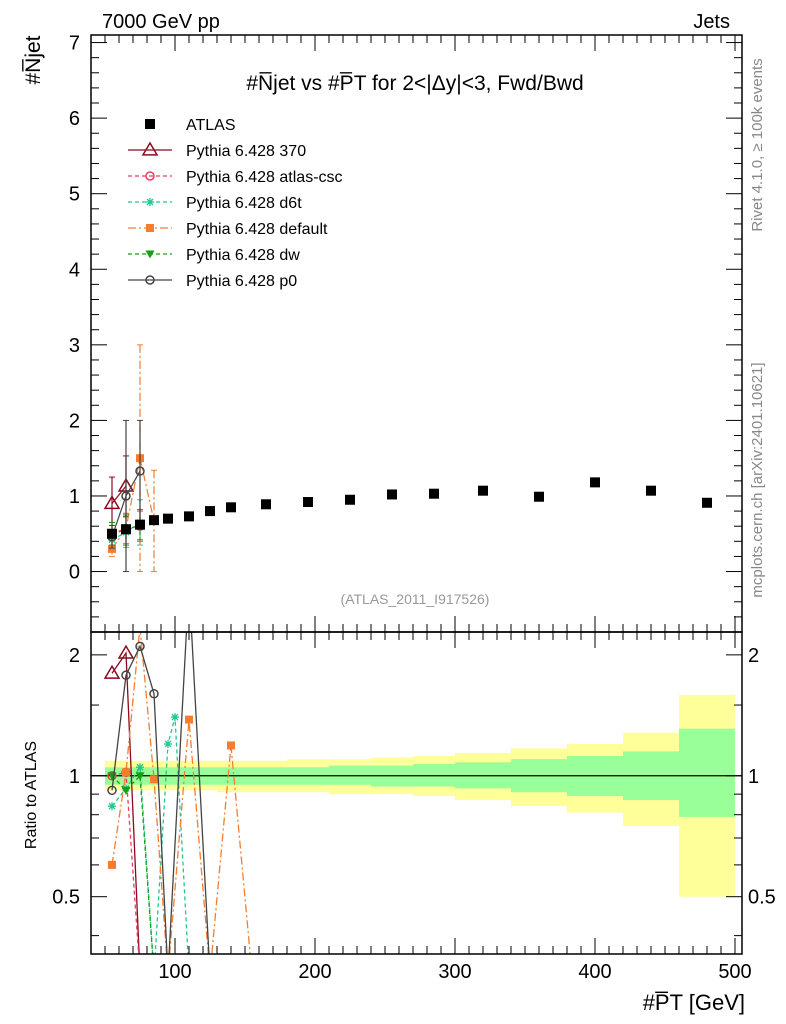  I want to click on y-tick-label: 6, so click(74, 119).